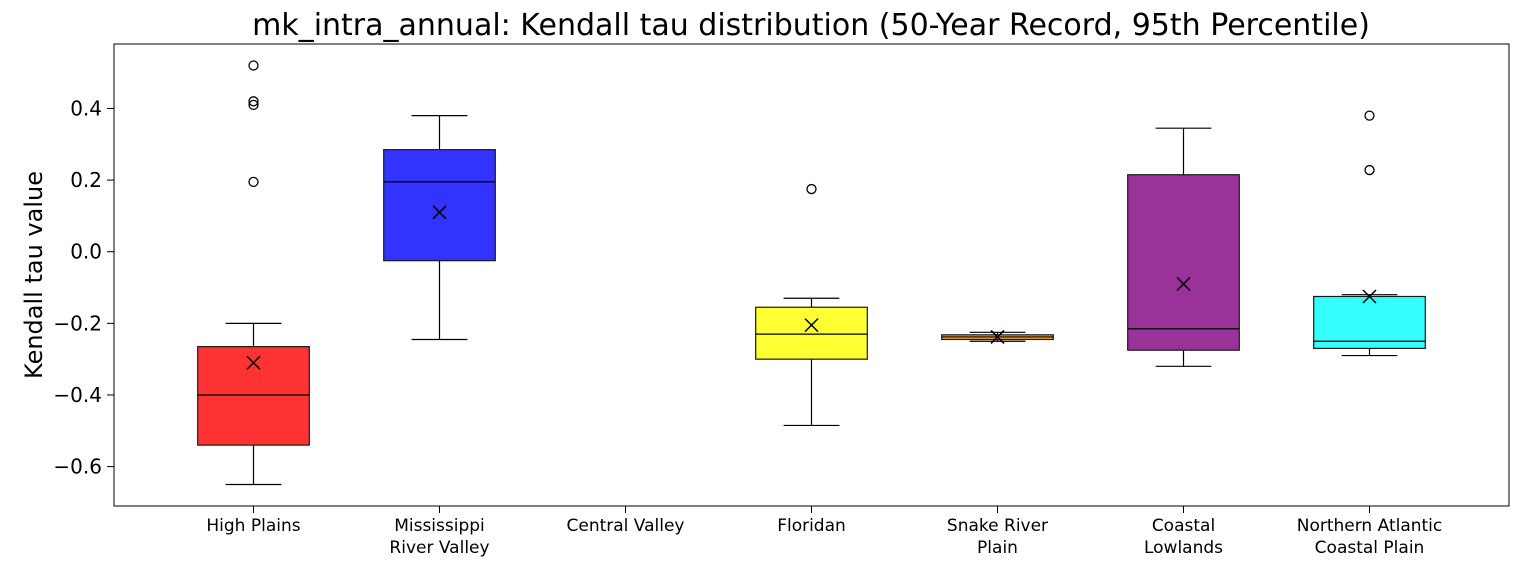  Describe the element at coordinates (439, 548) in the screenshot. I see `x-tick-label-line: River Valley` at that location.